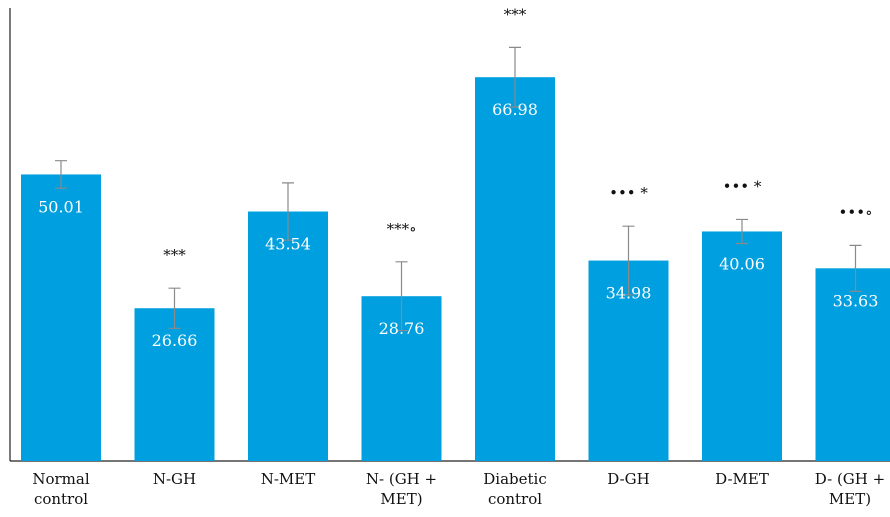 Image resolution: width=890 pixels, height=517 pixels. Describe the element at coordinates (401, 489) in the screenshot. I see `category-label-4: N- (GH + MET)` at that location.